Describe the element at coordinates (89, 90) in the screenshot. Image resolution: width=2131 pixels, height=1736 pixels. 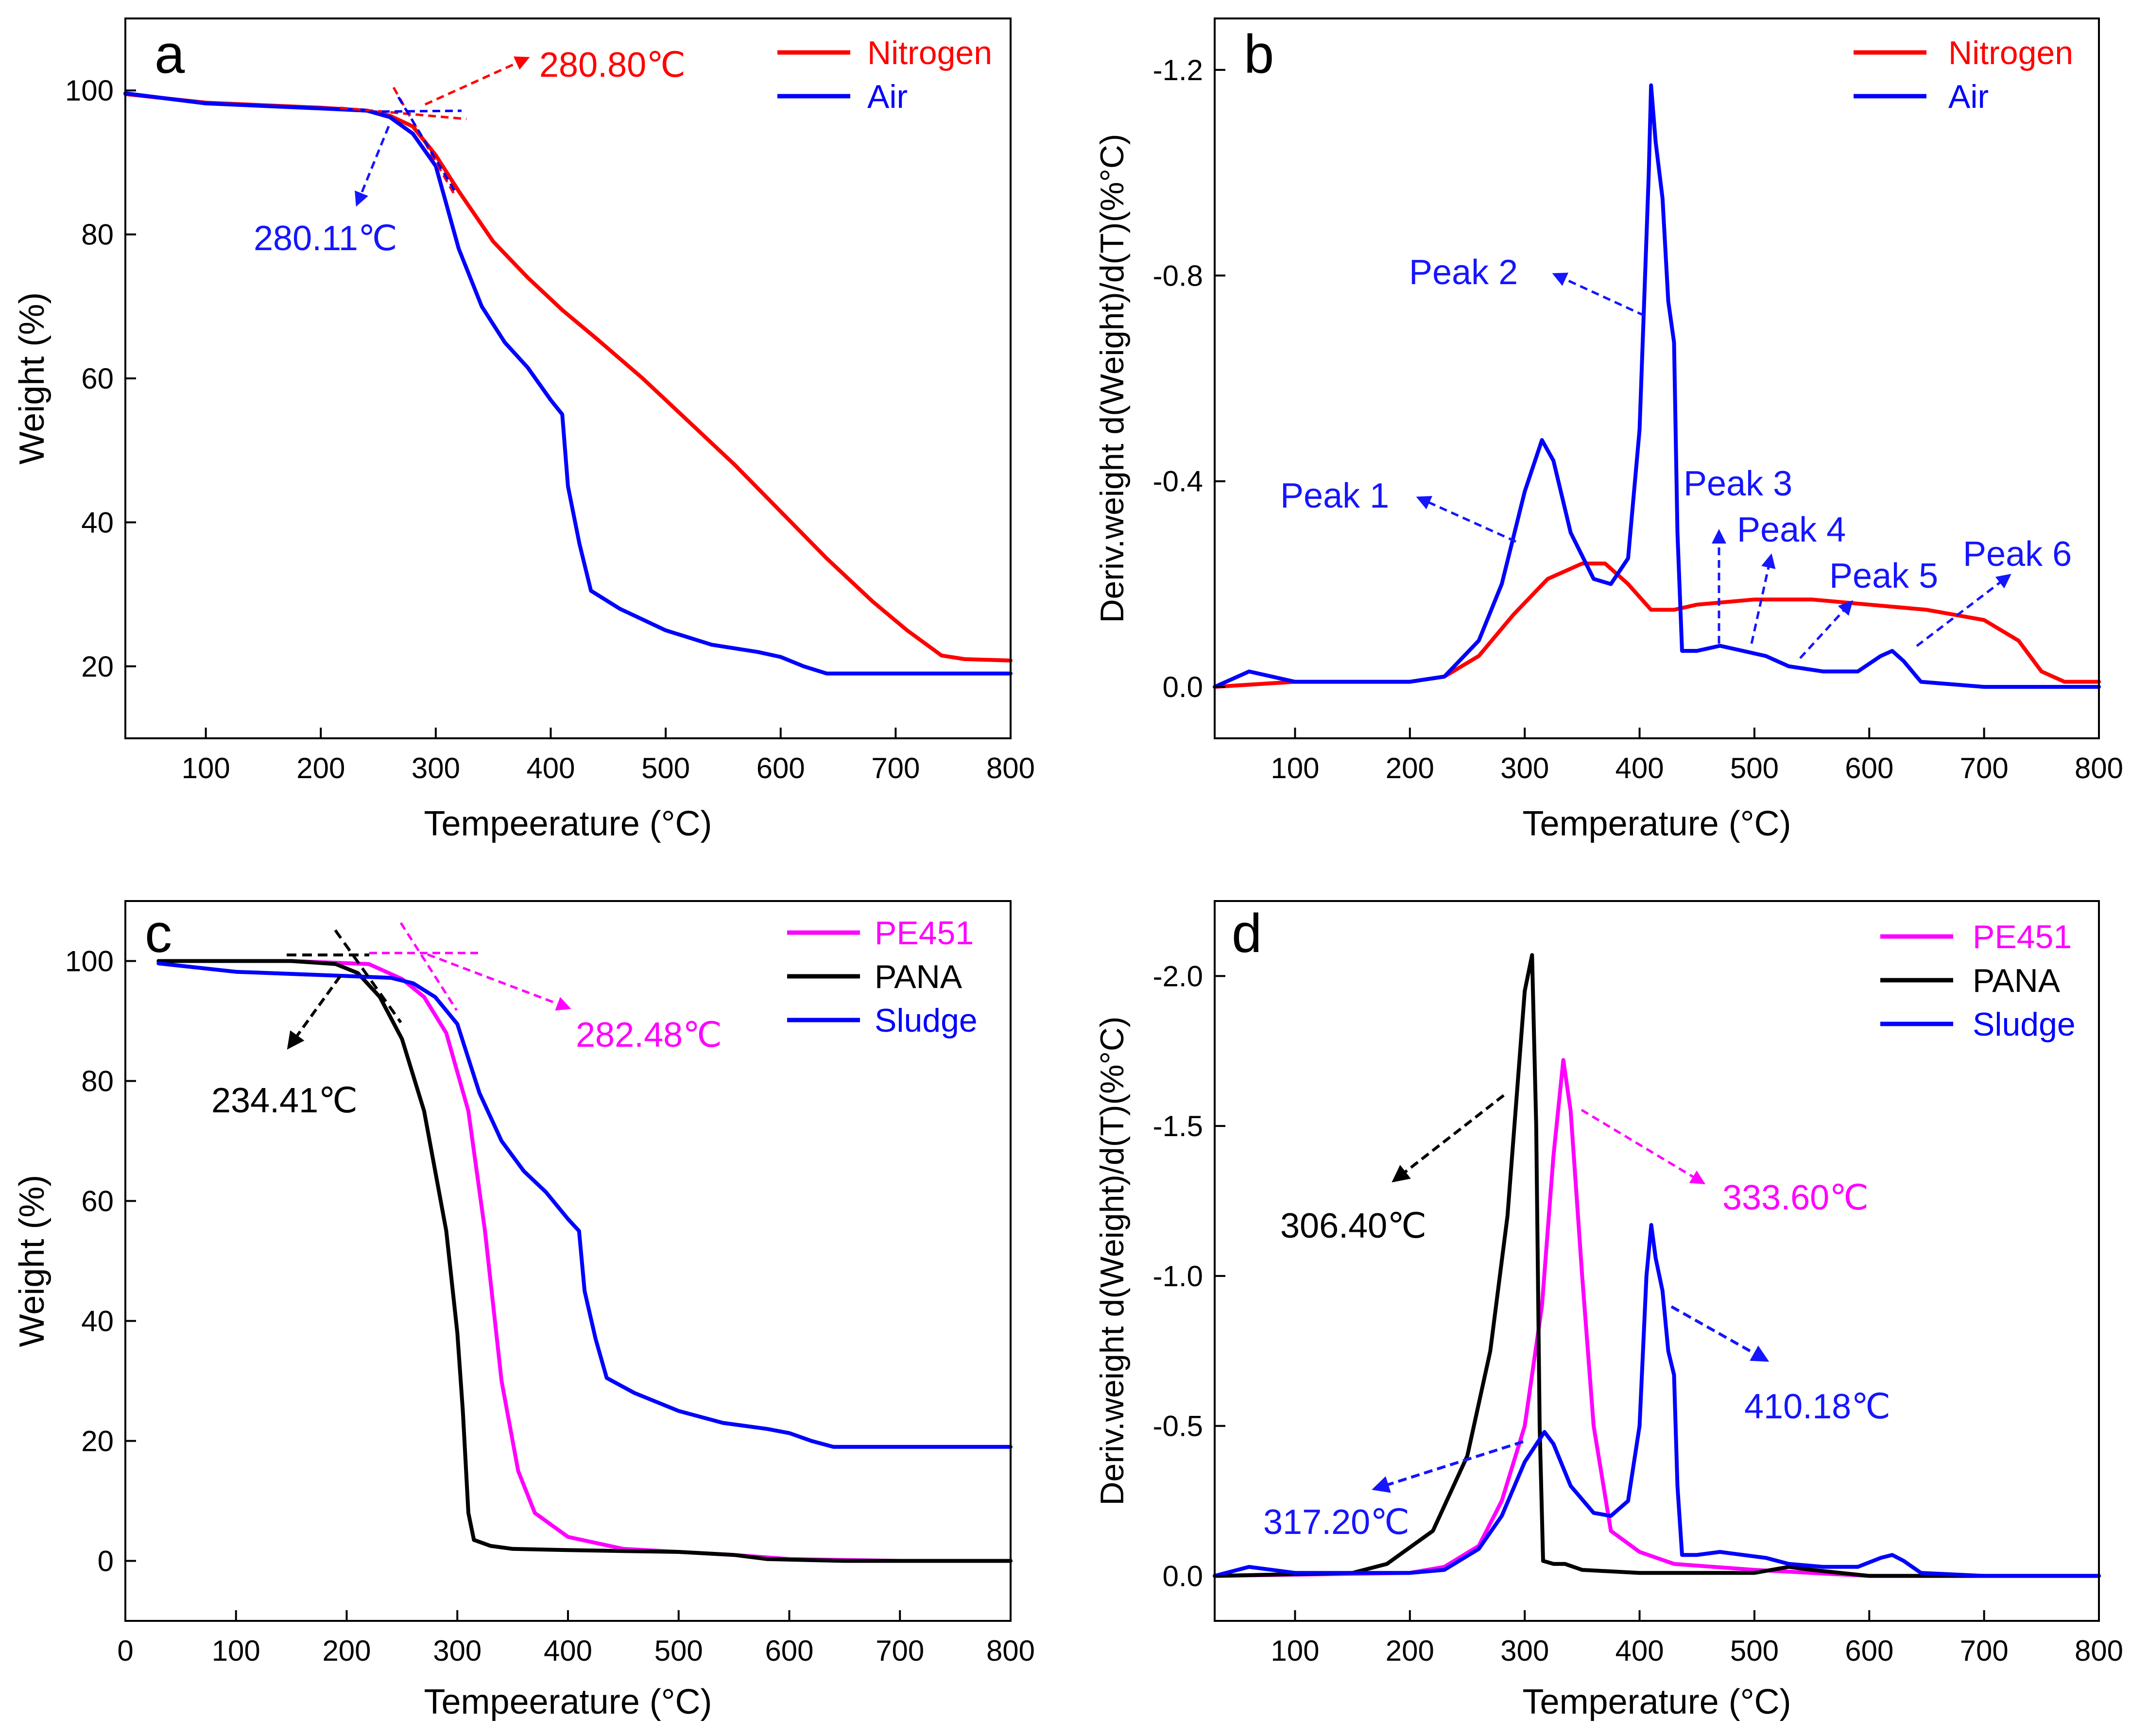
I see `y-tick-label: 100` at that location.